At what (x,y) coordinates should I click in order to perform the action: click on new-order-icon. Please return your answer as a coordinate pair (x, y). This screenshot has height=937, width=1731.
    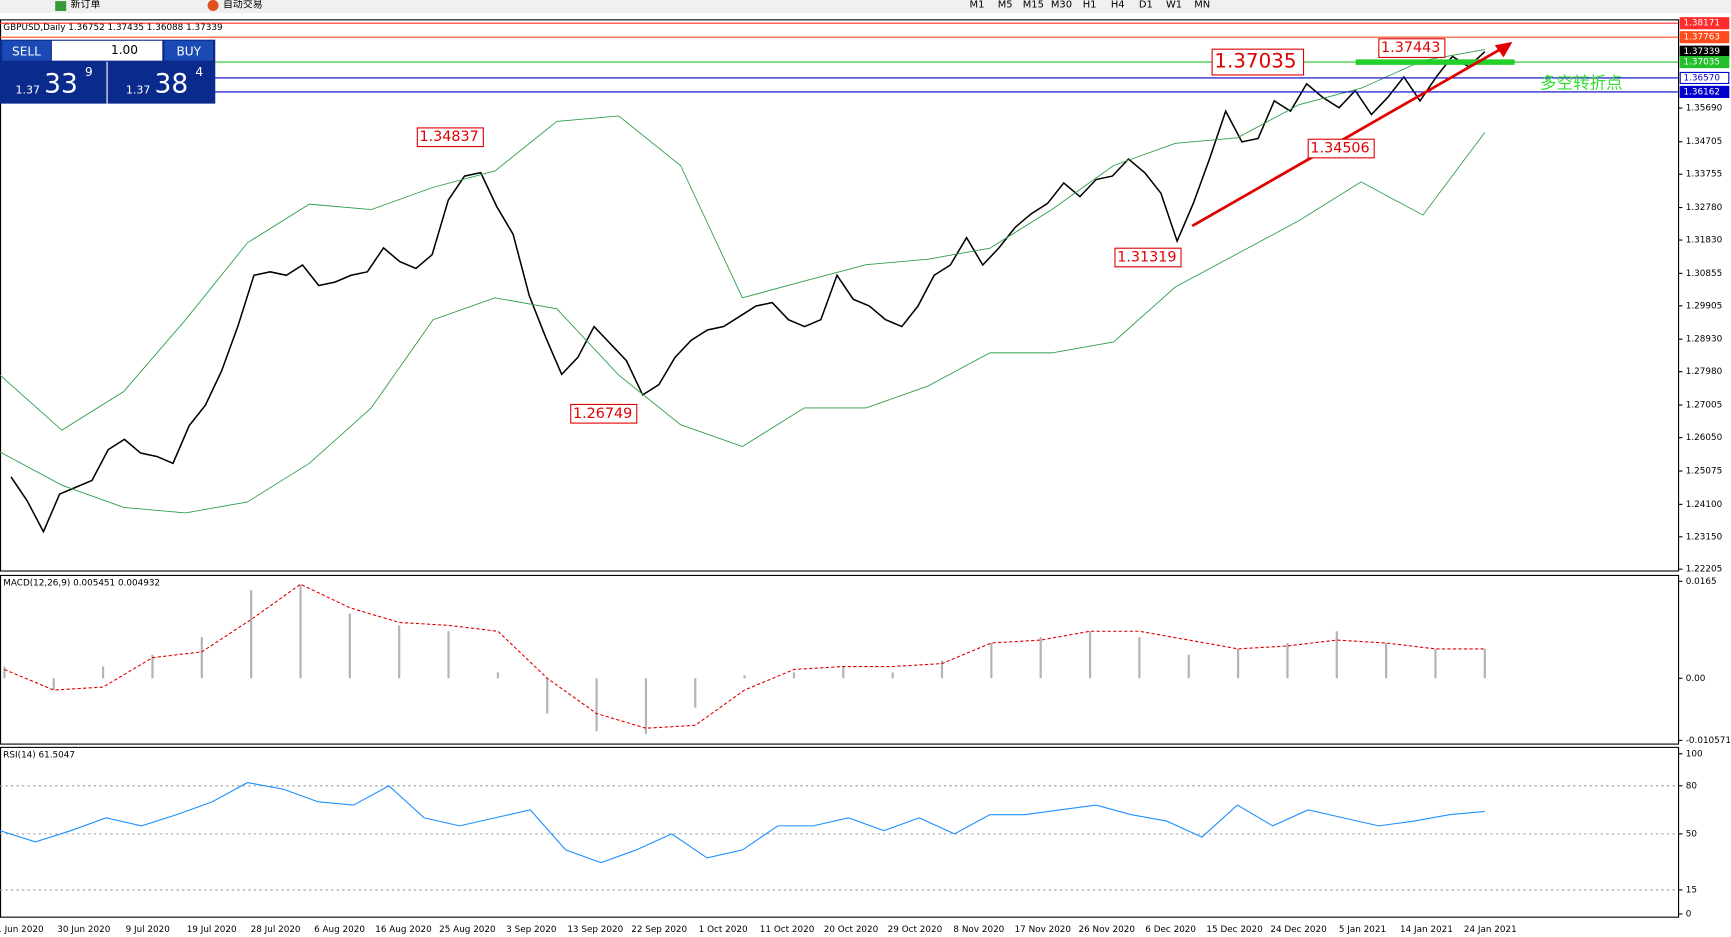
    Looking at the image, I should click on (61, 6).